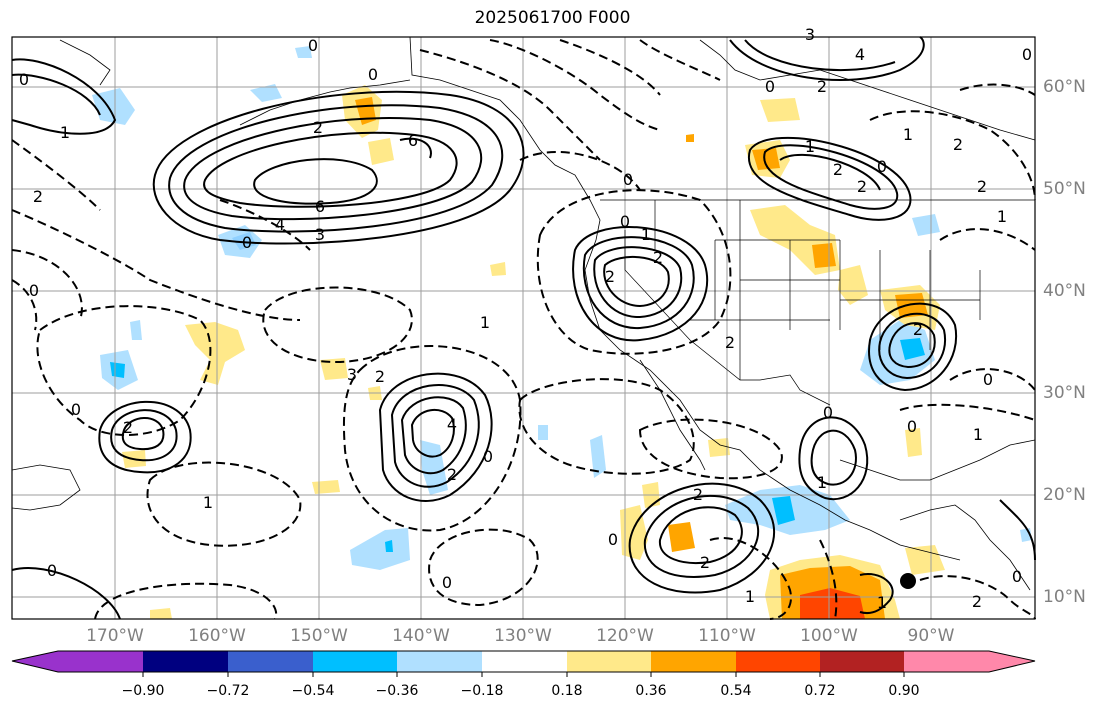 The image size is (1105, 712). I want to click on storm-marker, so click(908, 581).